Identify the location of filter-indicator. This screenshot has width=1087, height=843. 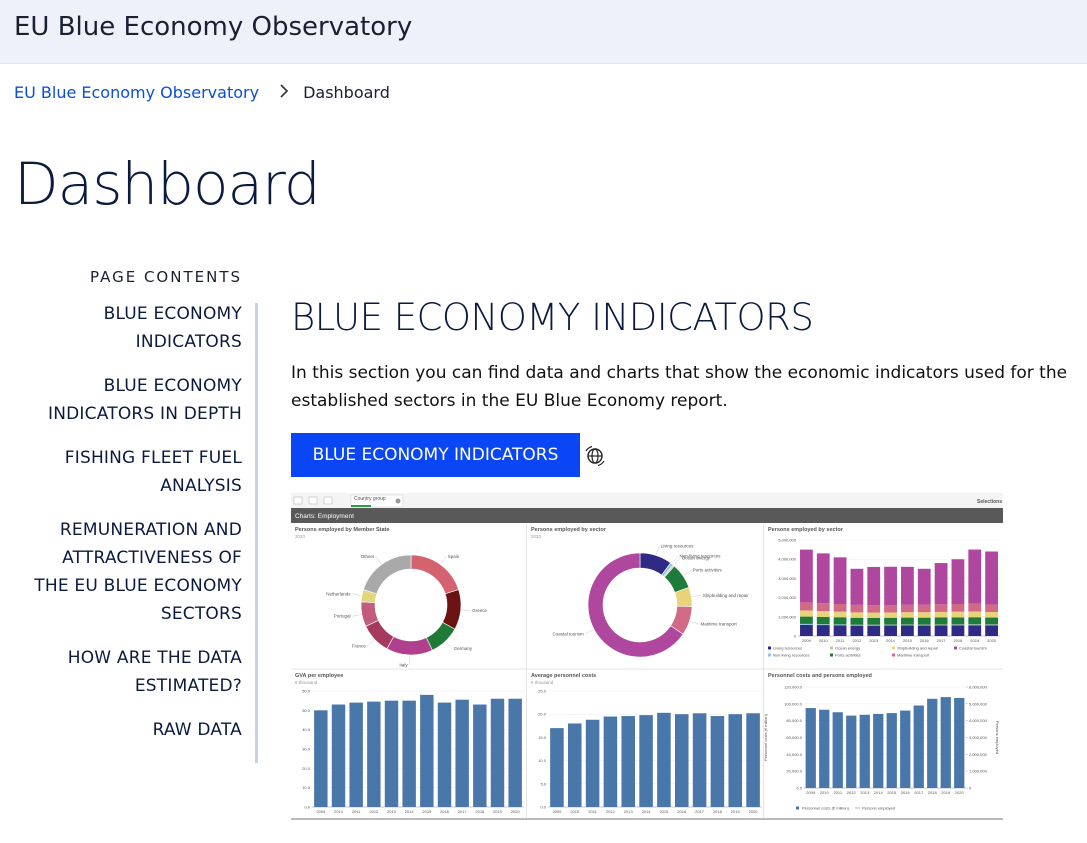
(361, 506).